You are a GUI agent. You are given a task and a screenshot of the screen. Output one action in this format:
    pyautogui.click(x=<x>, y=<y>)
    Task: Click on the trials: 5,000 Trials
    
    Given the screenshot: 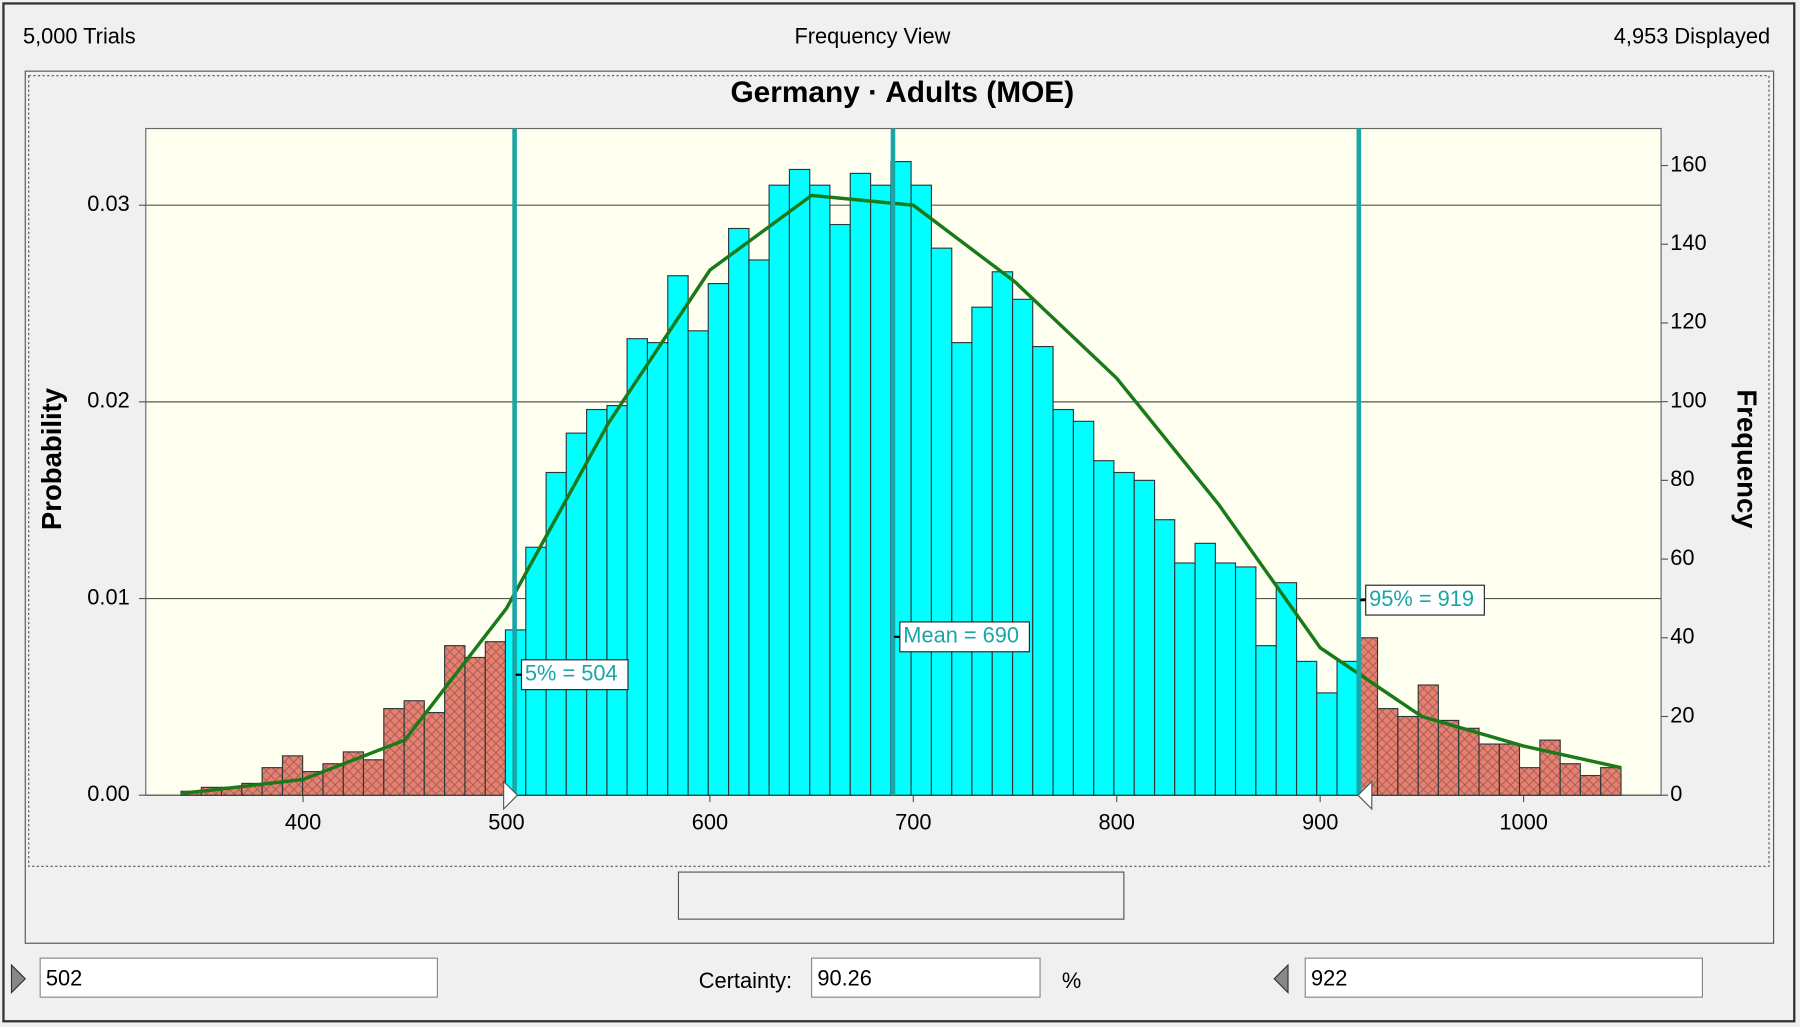 What is the action you would take?
    pyautogui.click(x=79, y=36)
    